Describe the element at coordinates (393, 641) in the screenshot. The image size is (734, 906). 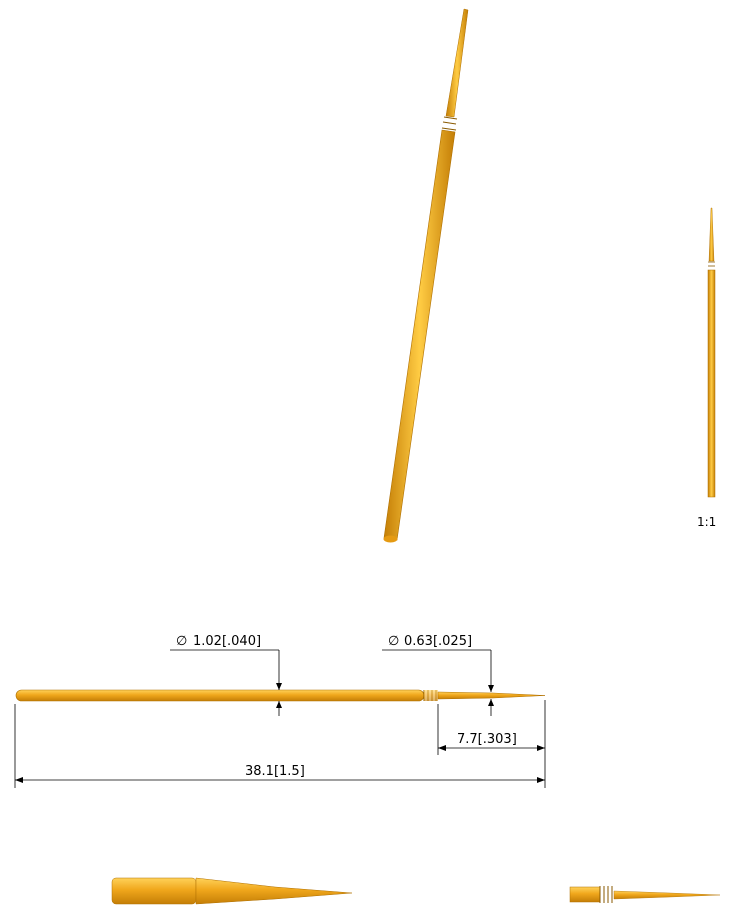
I see `tip-diameter-symbol: ∅` at that location.